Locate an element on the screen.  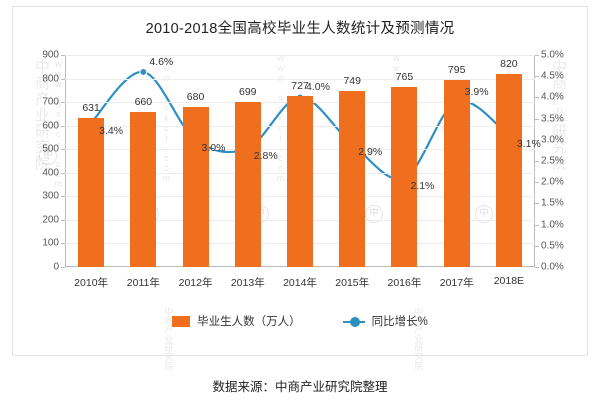
bar-value-label: 795 is located at coordinates (456, 69).